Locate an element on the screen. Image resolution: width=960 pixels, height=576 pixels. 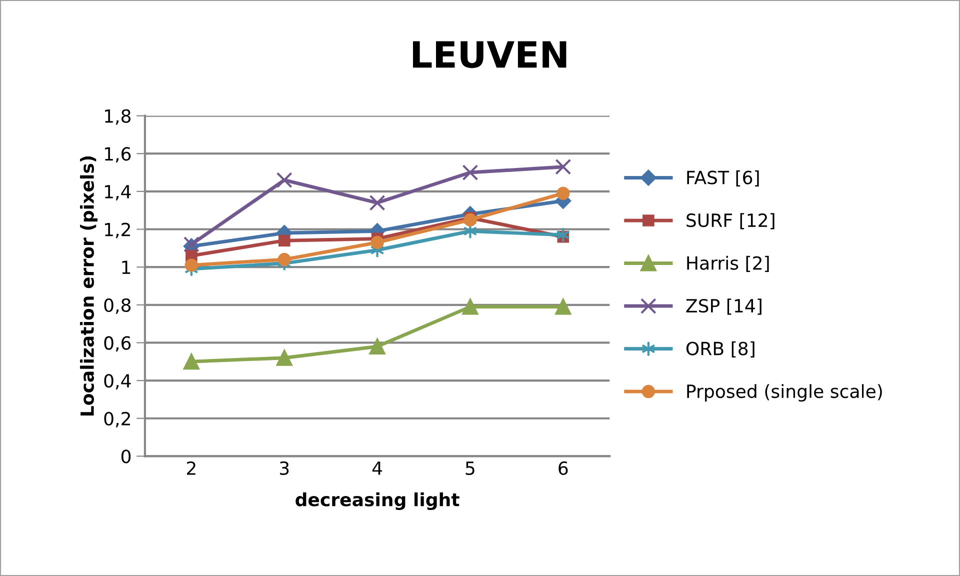
y-tick-label: 0,4 is located at coordinates (117, 382).